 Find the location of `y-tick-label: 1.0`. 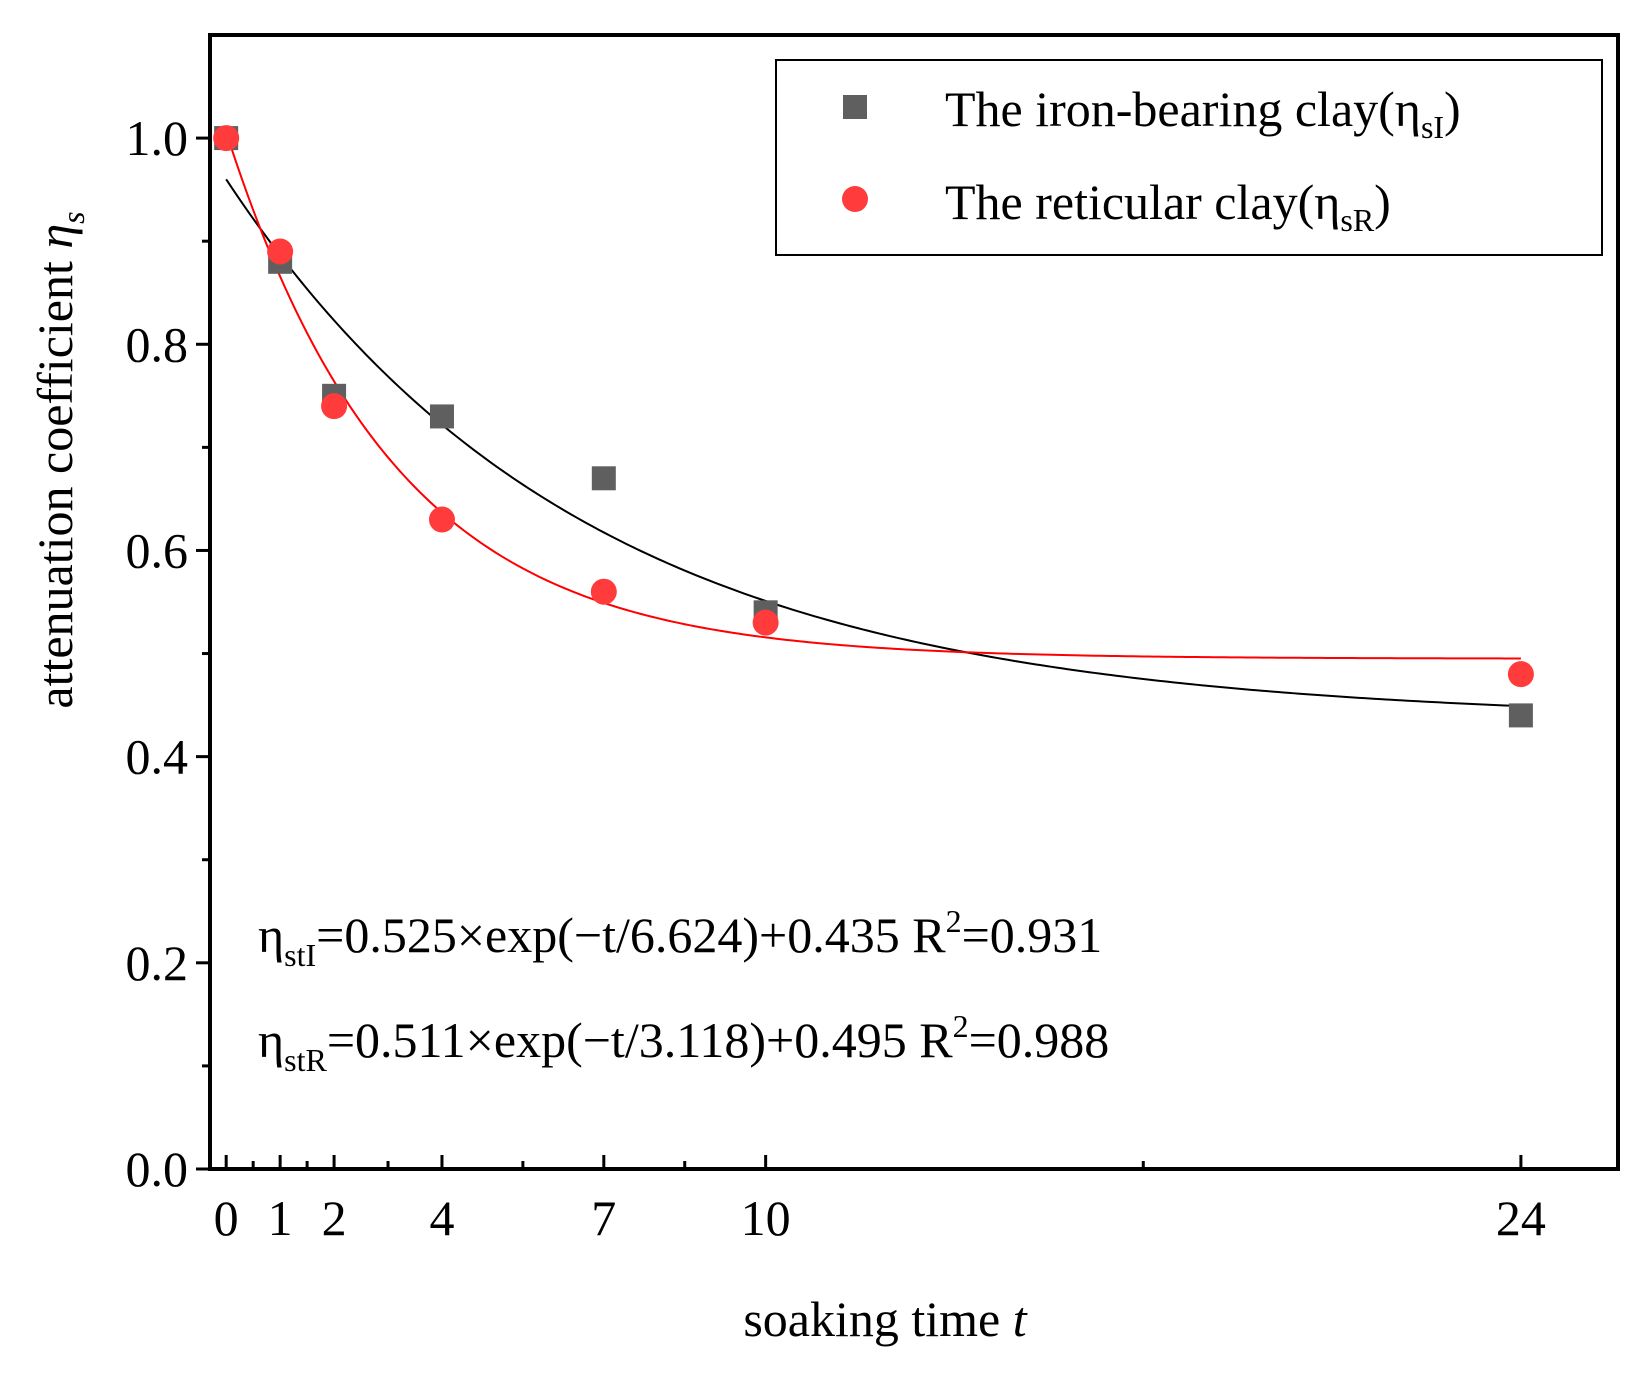

y-tick-label: 1.0 is located at coordinates (157, 138).